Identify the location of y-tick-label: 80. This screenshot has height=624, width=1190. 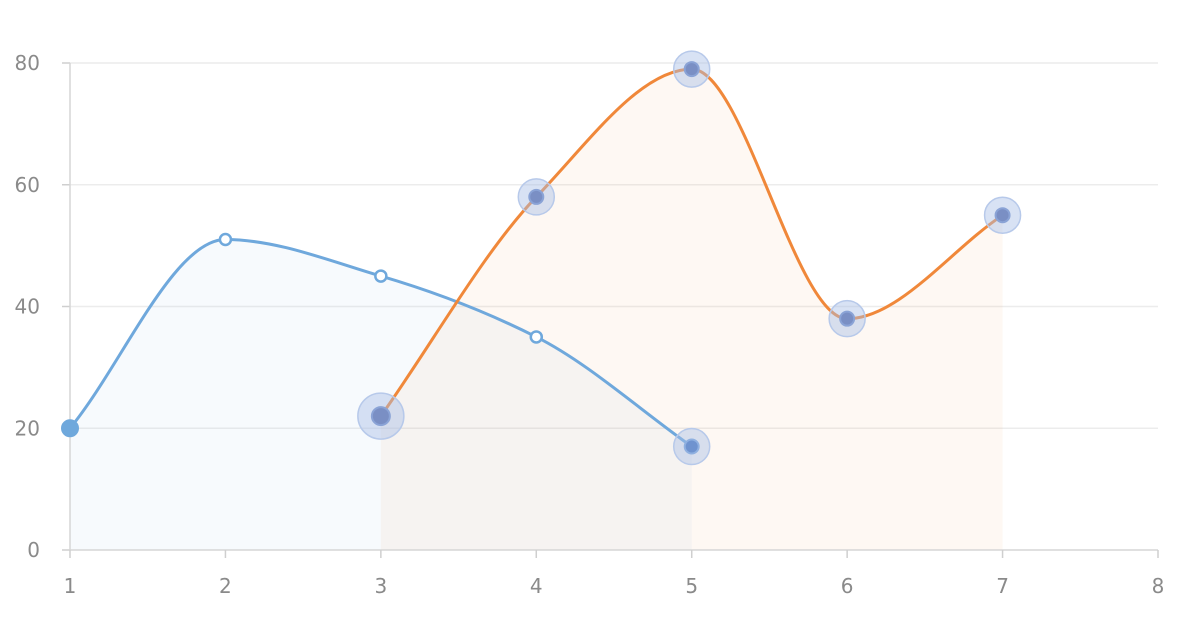
(27, 63).